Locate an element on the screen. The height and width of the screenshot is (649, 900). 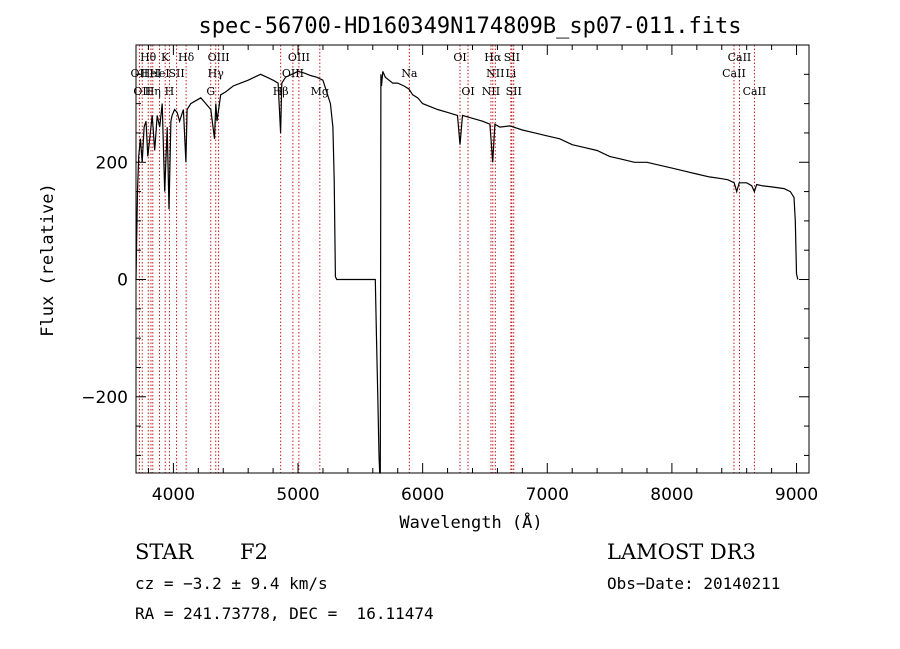
spectral-line-label: Hδ is located at coordinates (186, 57).